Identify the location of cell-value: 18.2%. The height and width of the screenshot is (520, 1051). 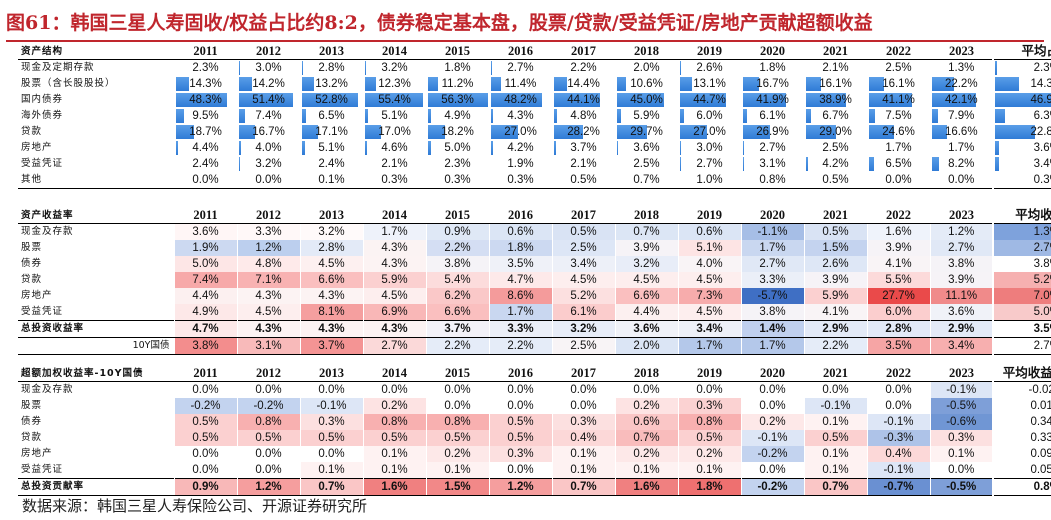
(457, 132).